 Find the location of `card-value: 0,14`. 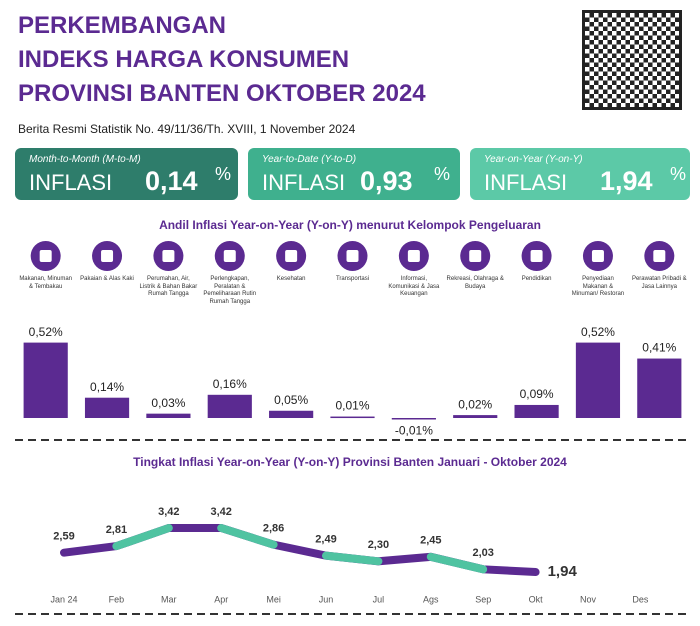

card-value: 0,14 is located at coordinates (171, 181).